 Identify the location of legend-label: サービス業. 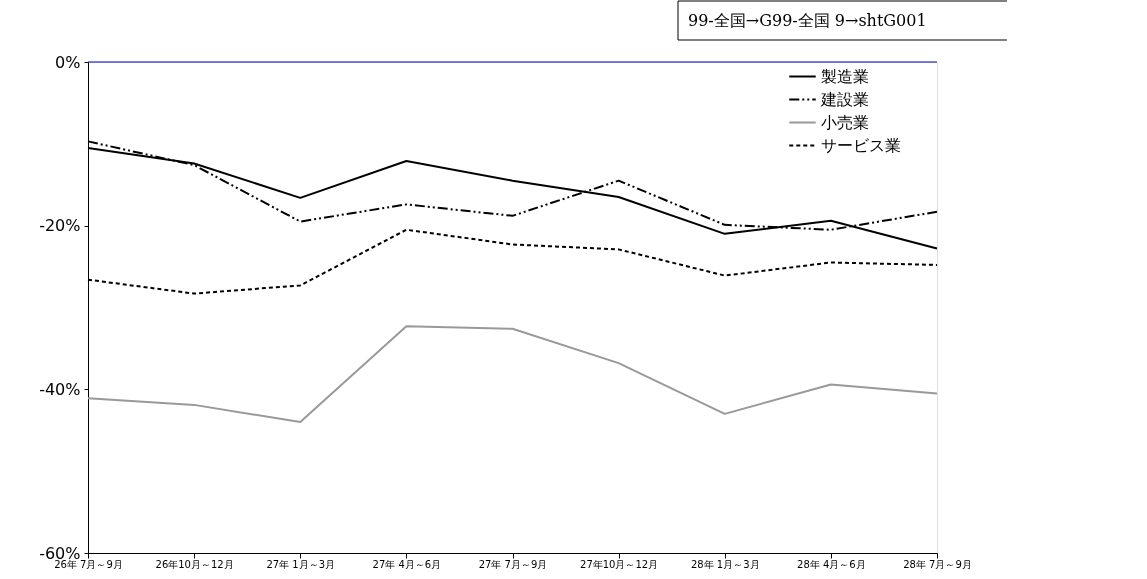
(861, 145).